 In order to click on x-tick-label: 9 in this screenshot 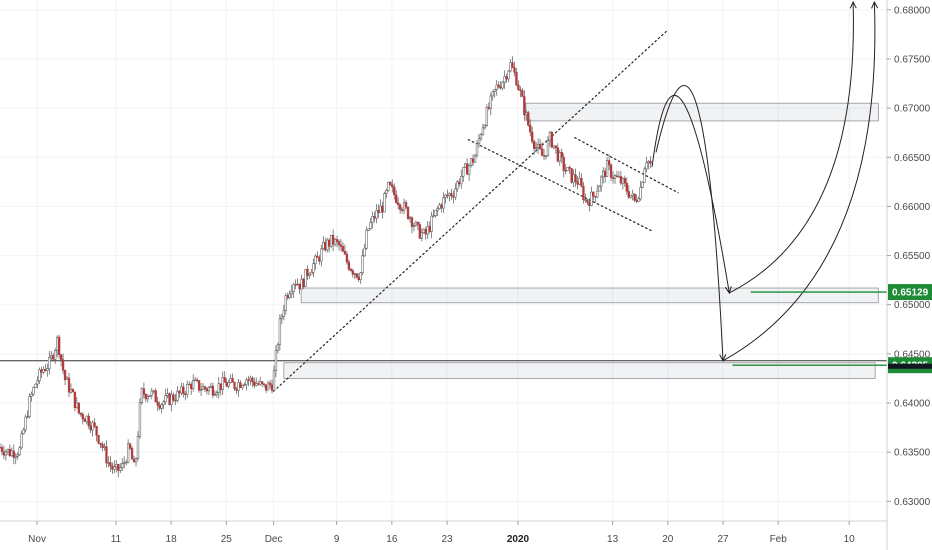, I will do `click(337, 539)`.